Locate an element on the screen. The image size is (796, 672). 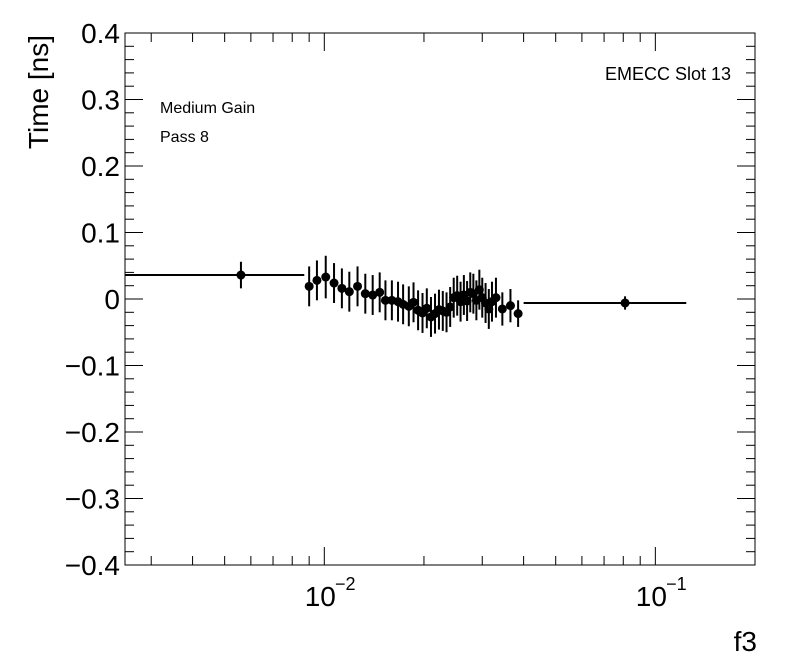
data-points is located at coordinates (406, 296).